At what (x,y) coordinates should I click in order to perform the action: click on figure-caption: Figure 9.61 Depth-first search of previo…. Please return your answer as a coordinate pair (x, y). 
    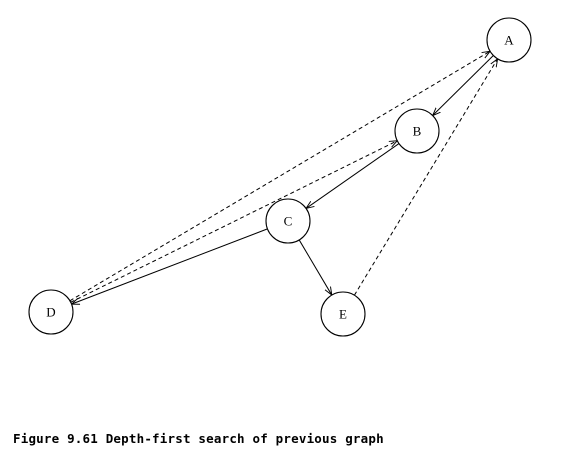
    Looking at the image, I should click on (198, 438).